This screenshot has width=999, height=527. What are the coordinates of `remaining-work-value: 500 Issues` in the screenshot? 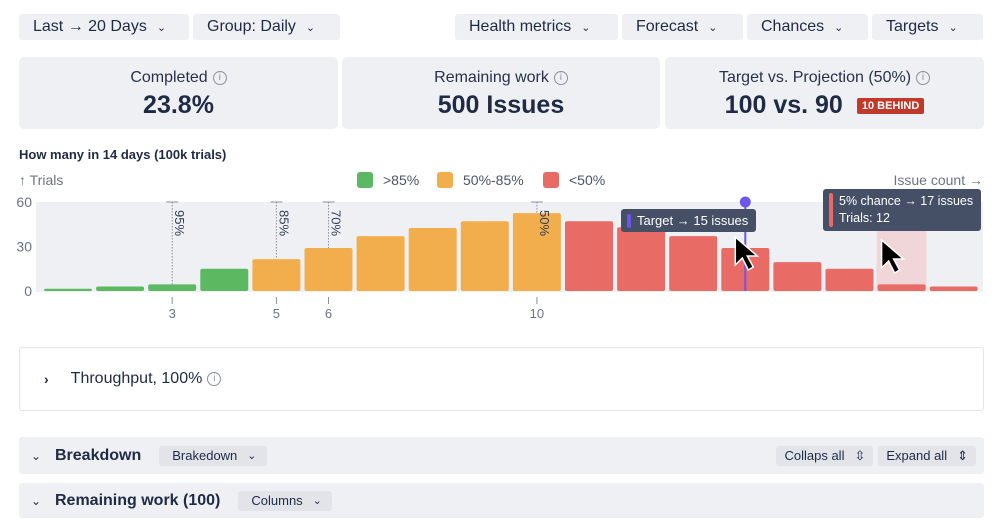 It's located at (501, 105).